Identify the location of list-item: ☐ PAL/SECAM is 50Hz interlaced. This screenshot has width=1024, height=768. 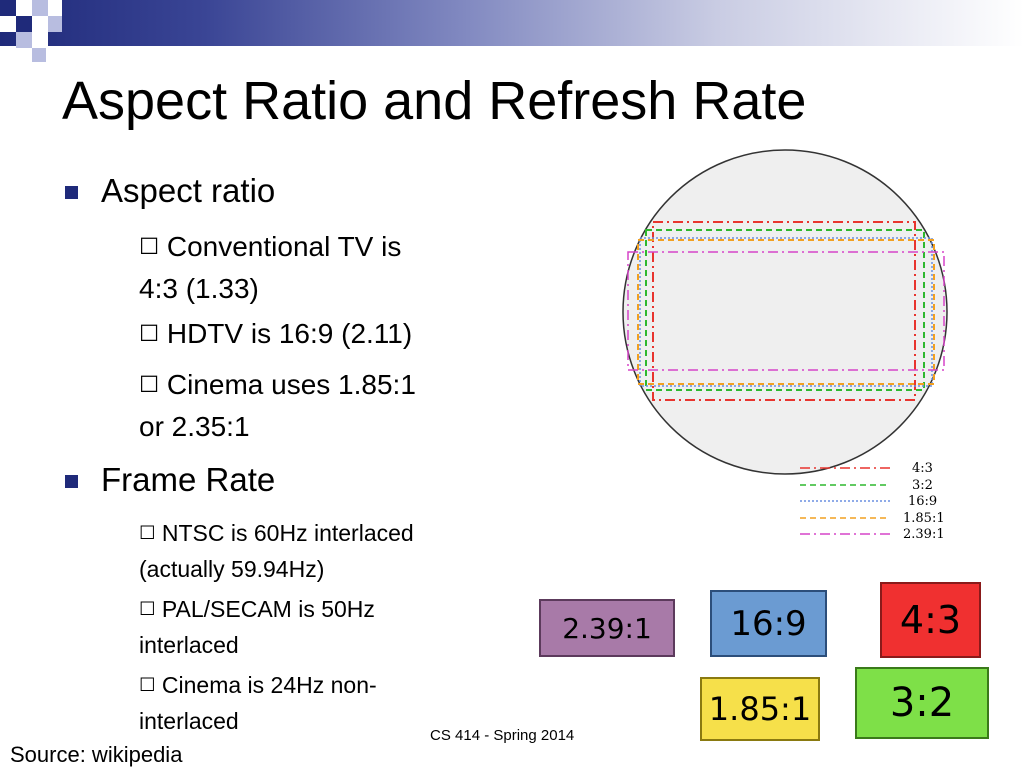
(257, 627).